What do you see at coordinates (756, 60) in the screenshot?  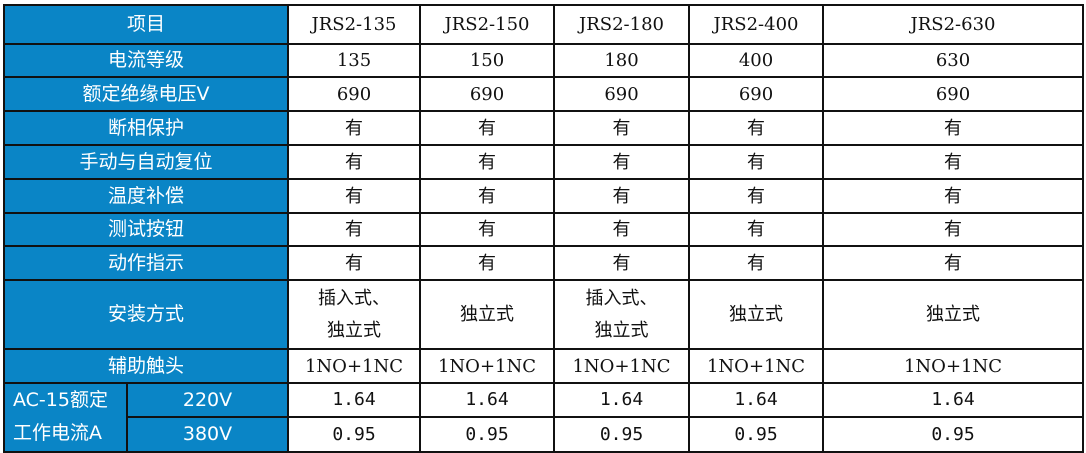 I see `value-cell: 400` at bounding box center [756, 60].